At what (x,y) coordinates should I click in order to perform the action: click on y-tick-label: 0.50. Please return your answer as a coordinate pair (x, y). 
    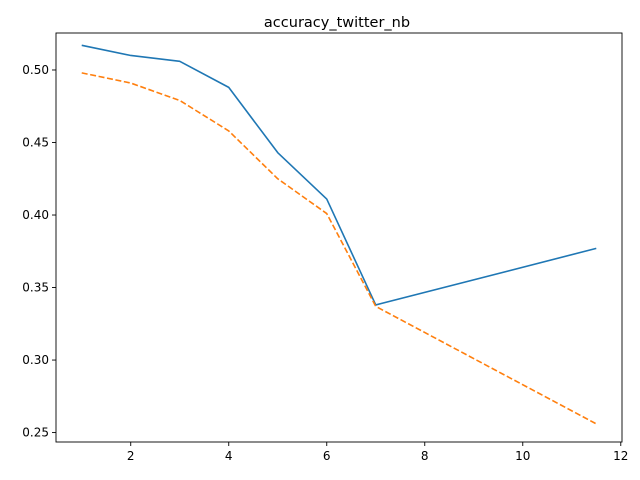
    Looking at the image, I should click on (35, 70).